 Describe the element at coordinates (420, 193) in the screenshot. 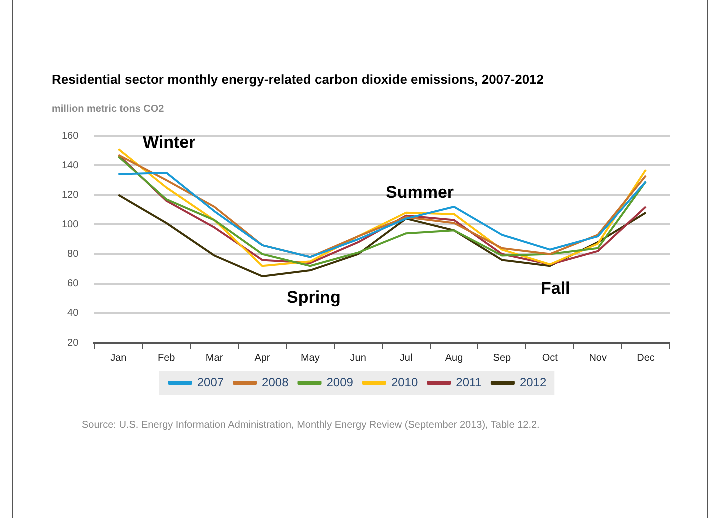

I see `annotation: Summer` at that location.